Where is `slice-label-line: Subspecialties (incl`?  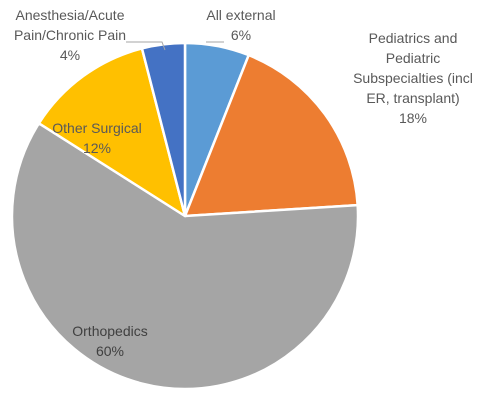 slice-label-line: Subspecialties (incl is located at coordinates (413, 78).